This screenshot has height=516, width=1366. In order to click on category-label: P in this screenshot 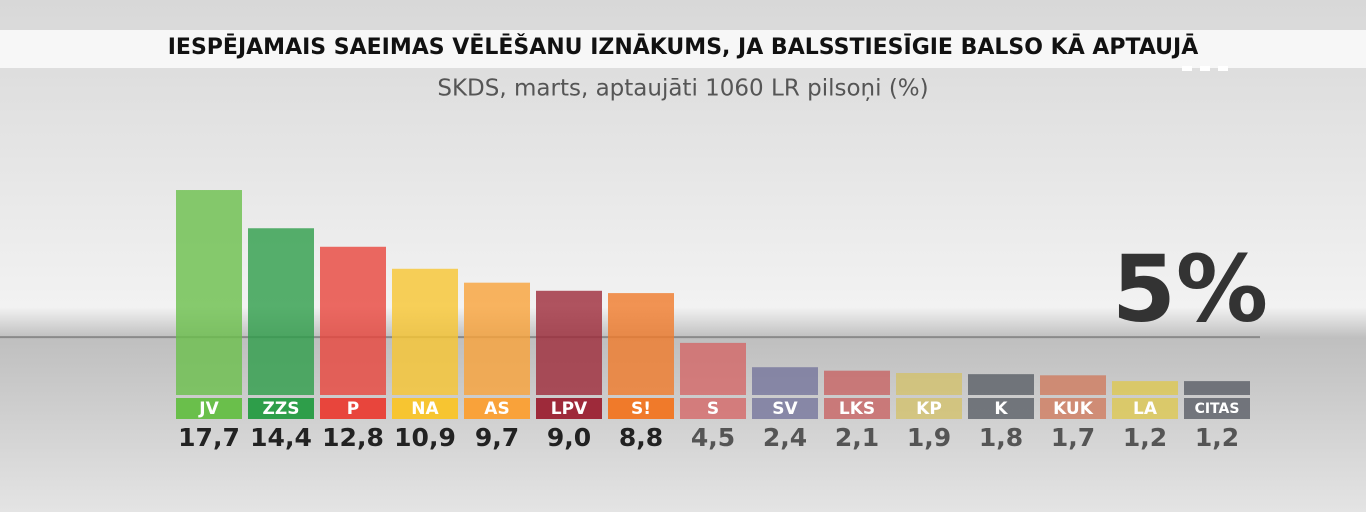, I will do `click(353, 409)`.